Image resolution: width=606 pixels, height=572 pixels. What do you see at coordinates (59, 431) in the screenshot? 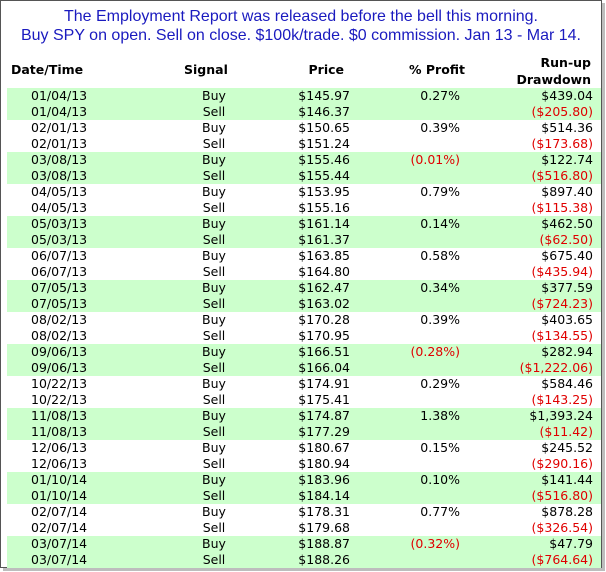
I see `sell-date-cell: 11/08/13` at bounding box center [59, 431].